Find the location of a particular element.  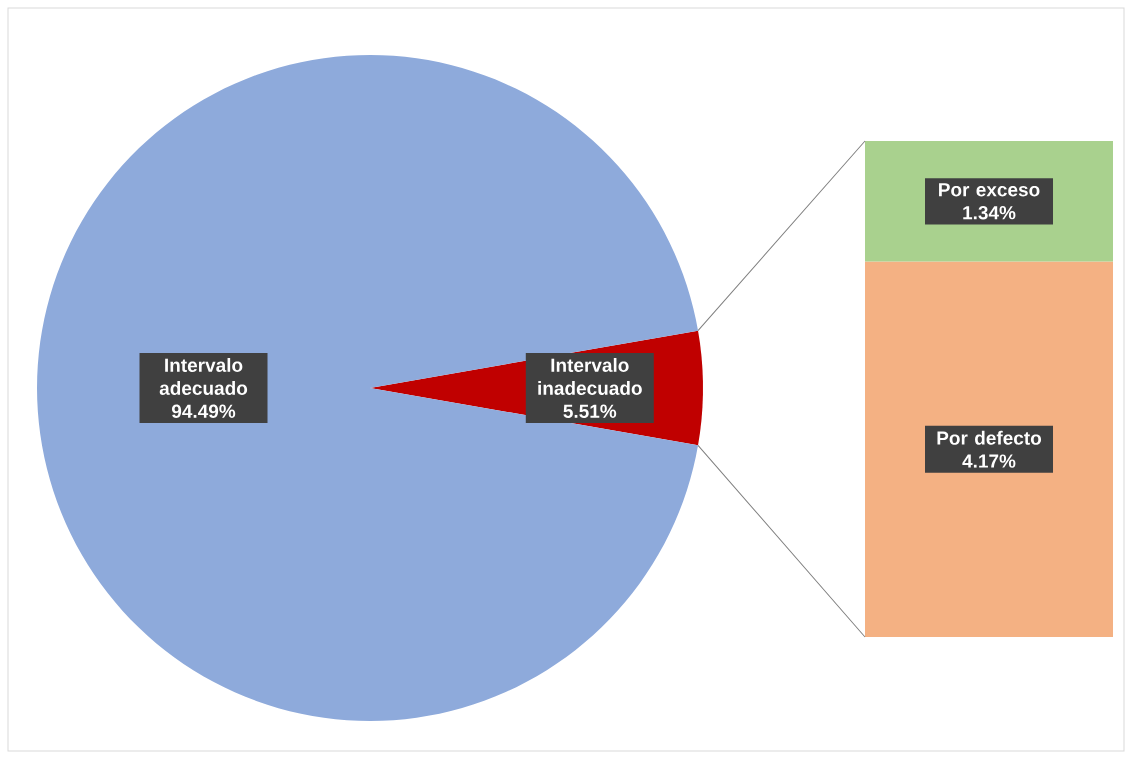

series-label: Por defecto is located at coordinates (989, 437).